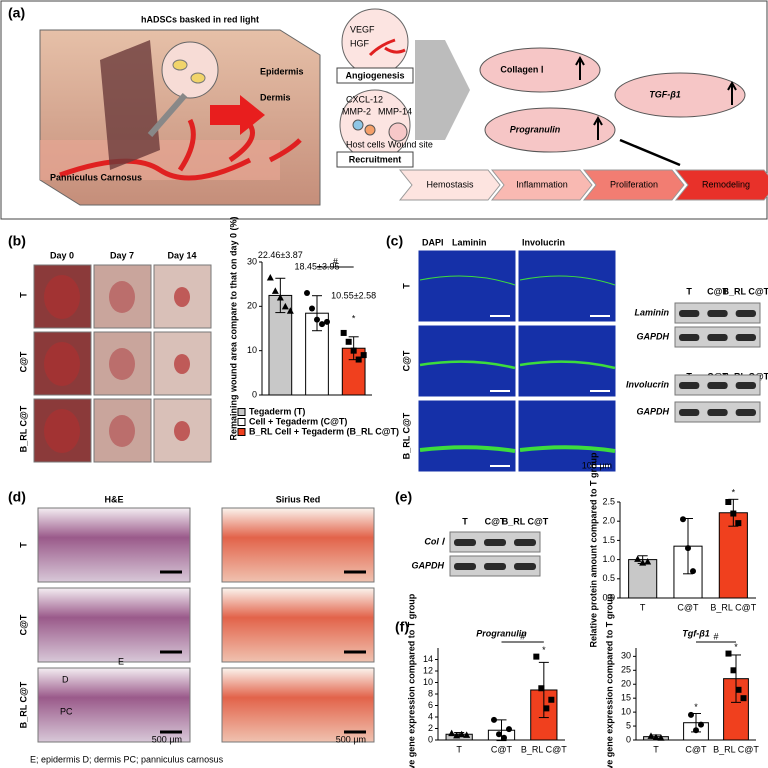  I want to click on effect: Collagen Ⅰ, so click(521, 69).